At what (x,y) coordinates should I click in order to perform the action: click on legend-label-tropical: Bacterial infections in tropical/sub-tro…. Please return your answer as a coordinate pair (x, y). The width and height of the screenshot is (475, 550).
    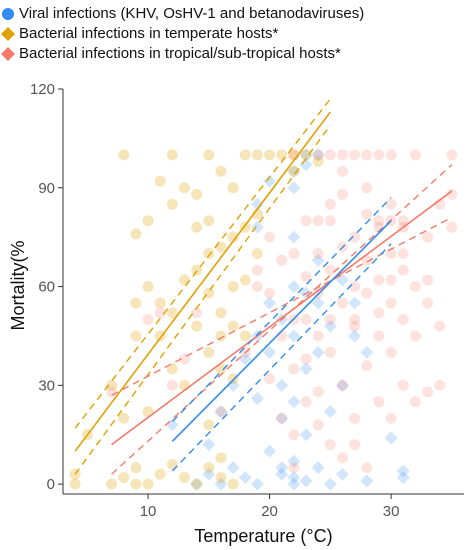
    Looking at the image, I should click on (180, 53).